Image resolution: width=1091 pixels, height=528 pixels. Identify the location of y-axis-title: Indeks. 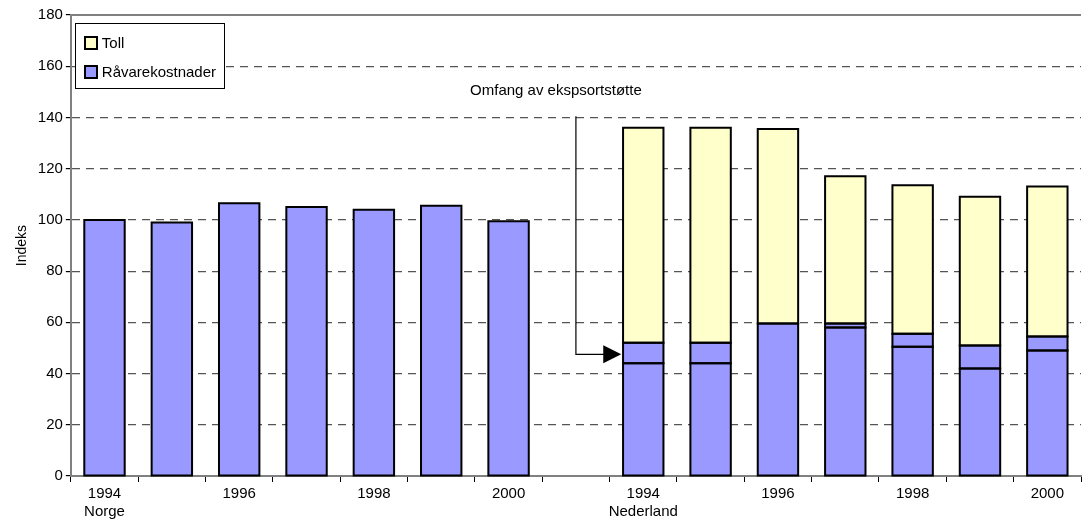
(21, 245).